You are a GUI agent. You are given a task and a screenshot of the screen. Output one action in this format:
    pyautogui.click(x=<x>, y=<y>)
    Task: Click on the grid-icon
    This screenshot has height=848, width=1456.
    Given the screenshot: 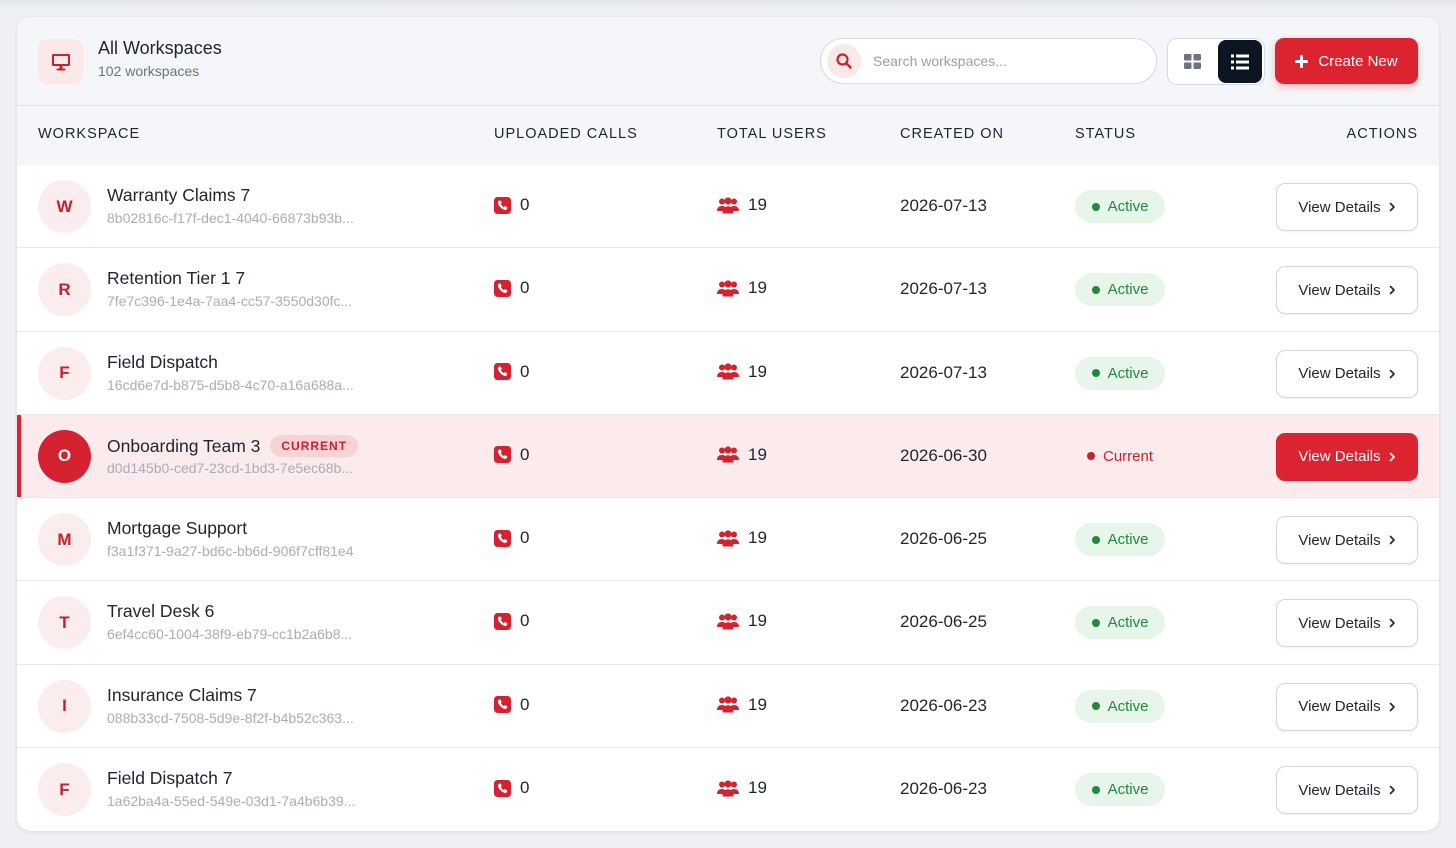 What is the action you would take?
    pyautogui.click(x=1192, y=61)
    